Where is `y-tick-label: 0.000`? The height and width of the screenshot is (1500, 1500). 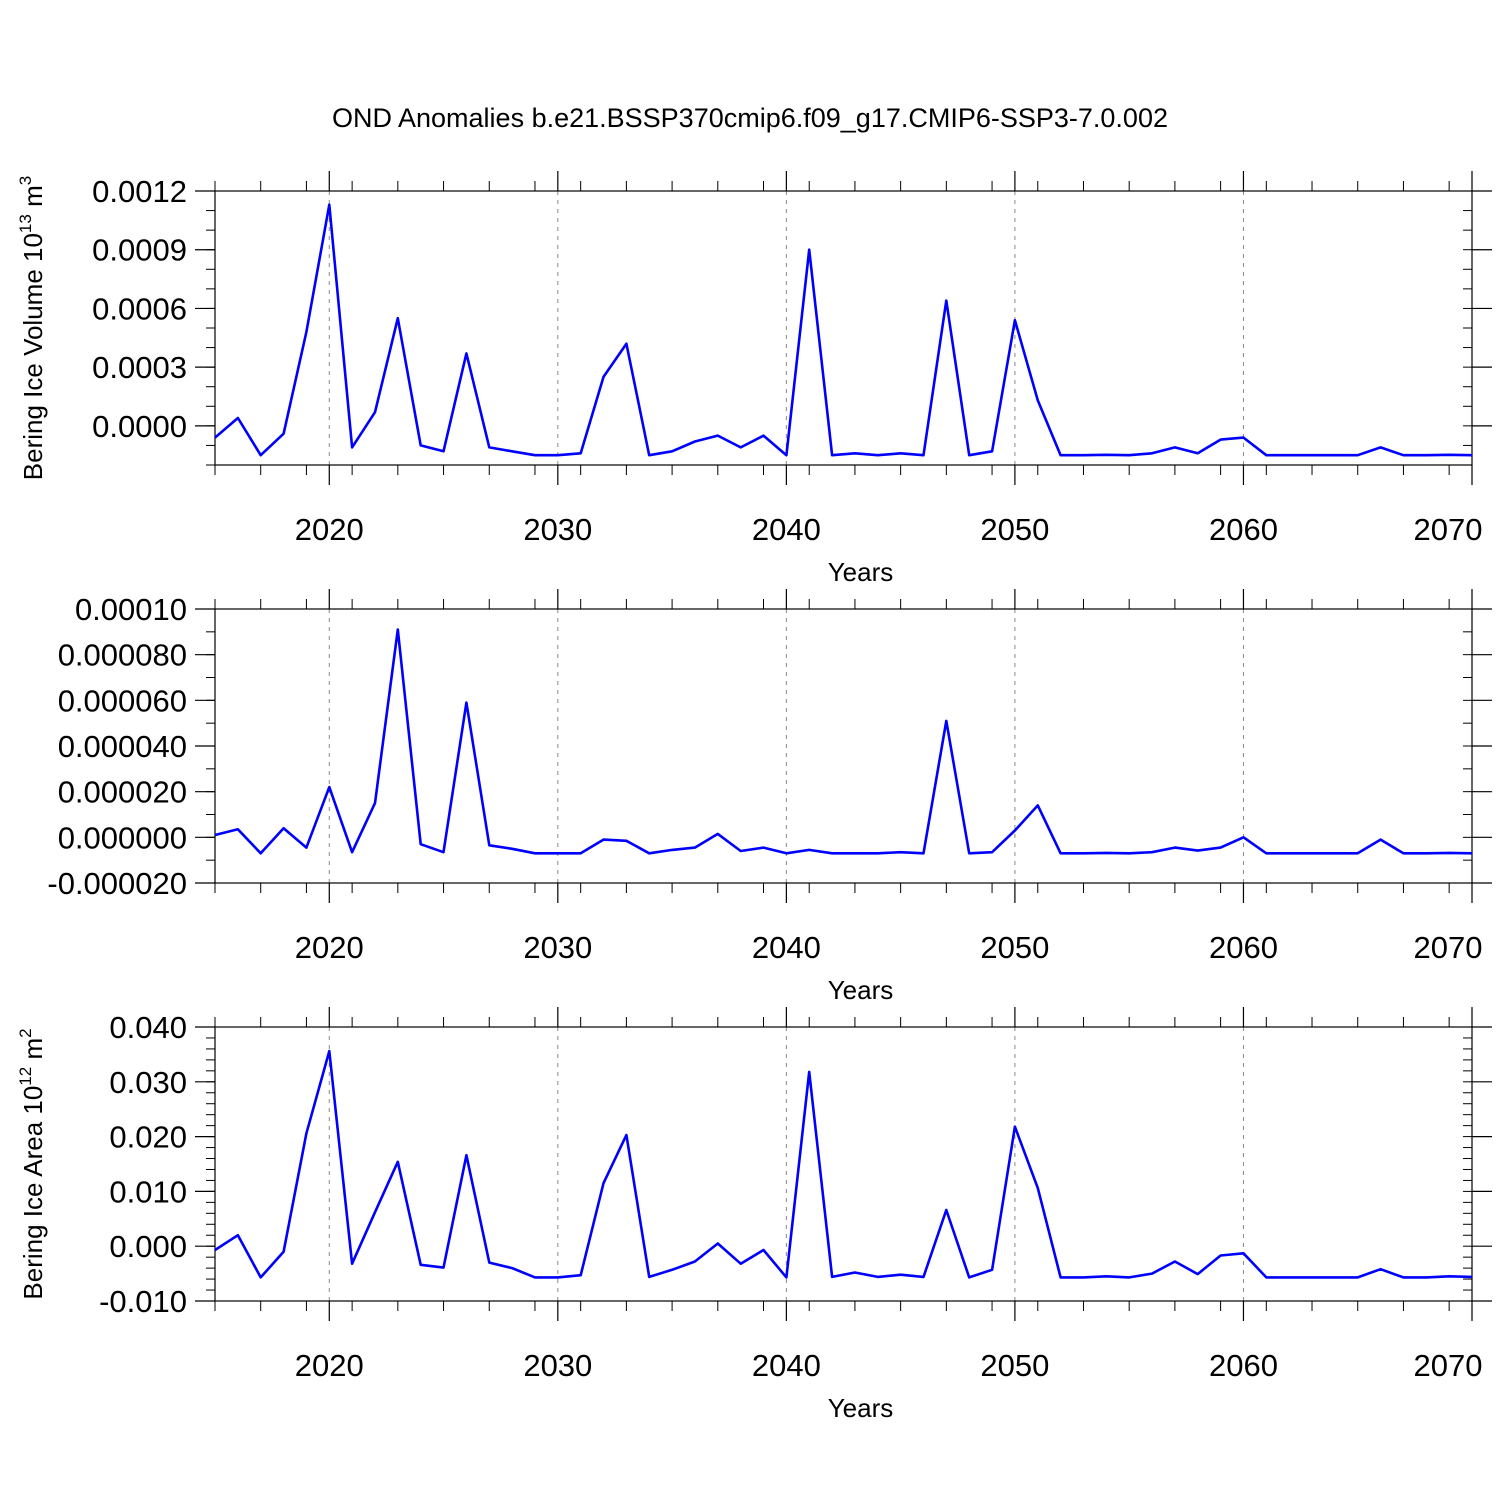
y-tick-label: 0.000 is located at coordinates (148, 1246).